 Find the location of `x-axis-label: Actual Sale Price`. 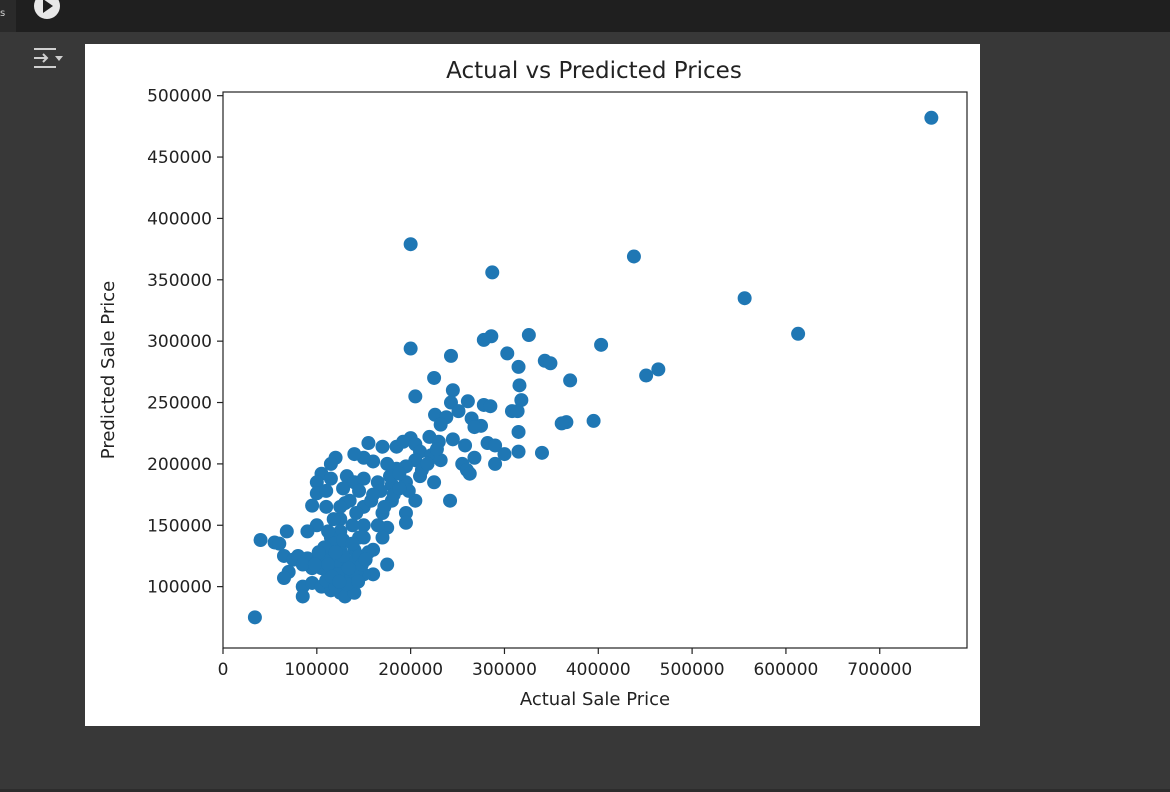

x-axis-label: Actual Sale Price is located at coordinates (595, 699).